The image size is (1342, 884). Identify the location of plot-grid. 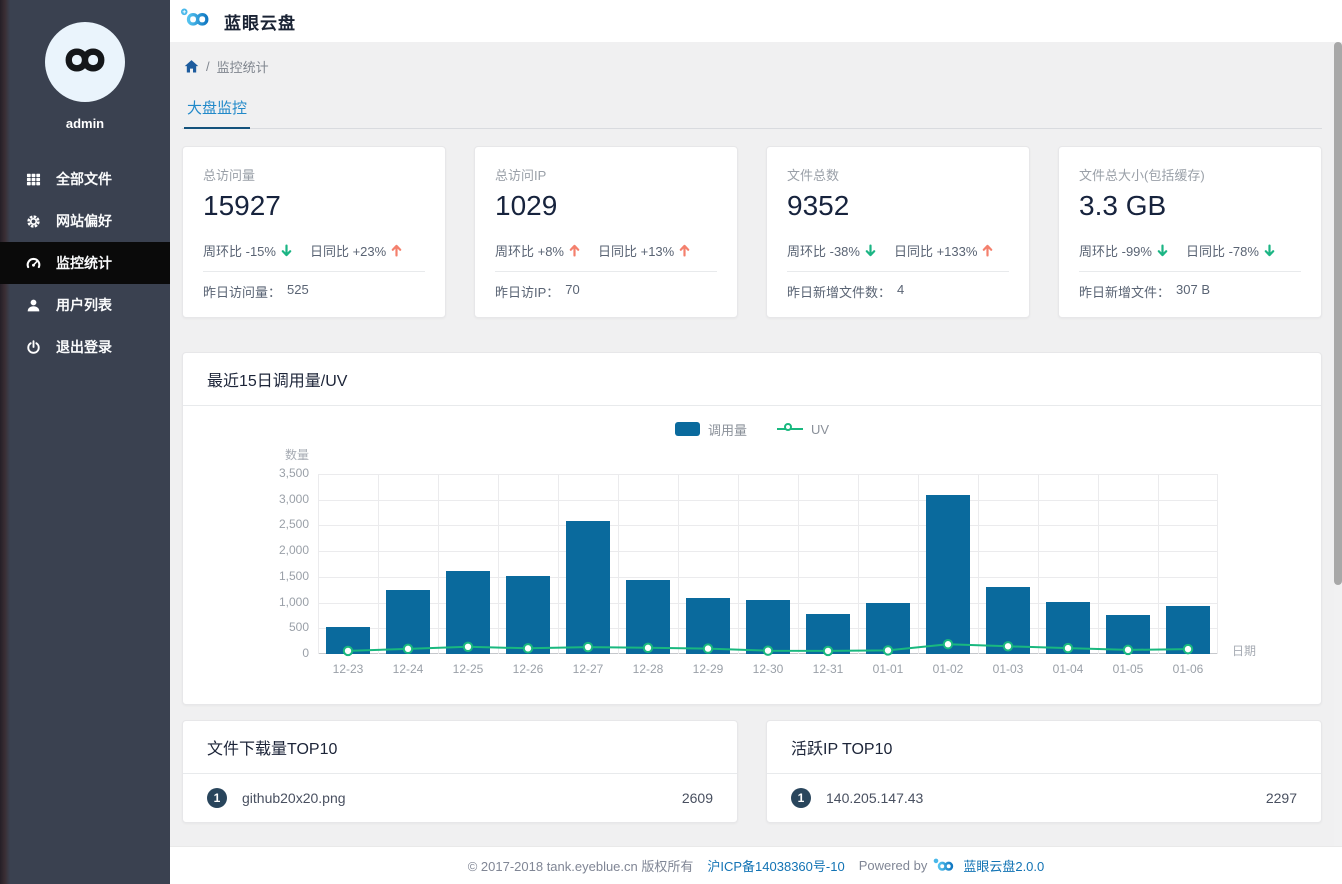
(768, 565).